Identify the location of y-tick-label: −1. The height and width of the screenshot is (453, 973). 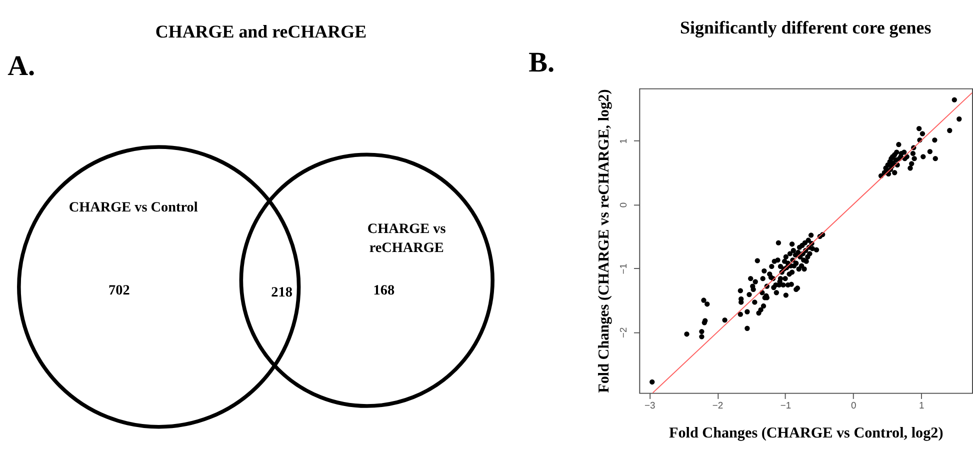
(624, 268).